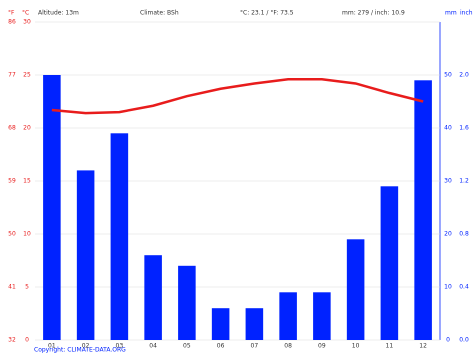 Image resolution: width=474 pixels, height=355 pixels. Describe the element at coordinates (86, 346) in the screenshot. I see `x-tick-label: 02` at that location.